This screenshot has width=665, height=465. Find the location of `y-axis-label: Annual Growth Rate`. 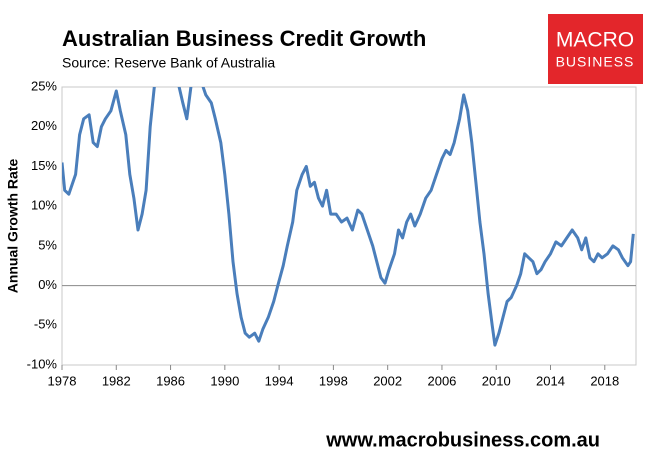

y-axis-label: Annual Growth Rate is located at coordinates (13, 226).